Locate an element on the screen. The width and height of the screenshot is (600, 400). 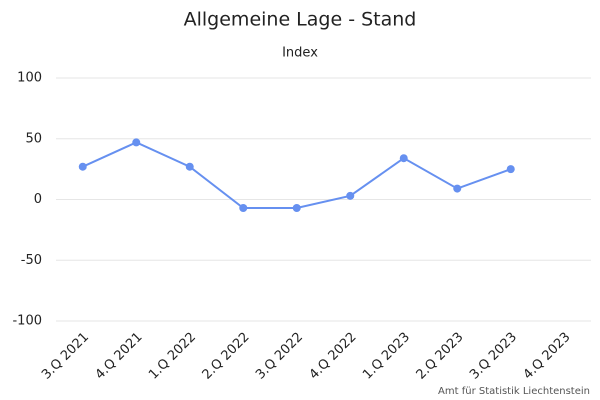
y-axis-title: Index is located at coordinates (300, 53).